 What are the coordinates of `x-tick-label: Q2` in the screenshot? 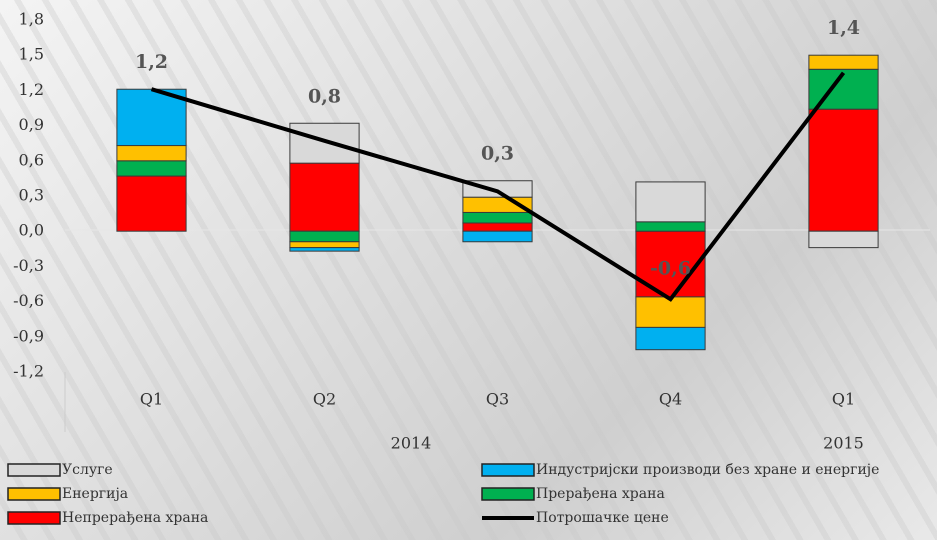 It's located at (324, 399).